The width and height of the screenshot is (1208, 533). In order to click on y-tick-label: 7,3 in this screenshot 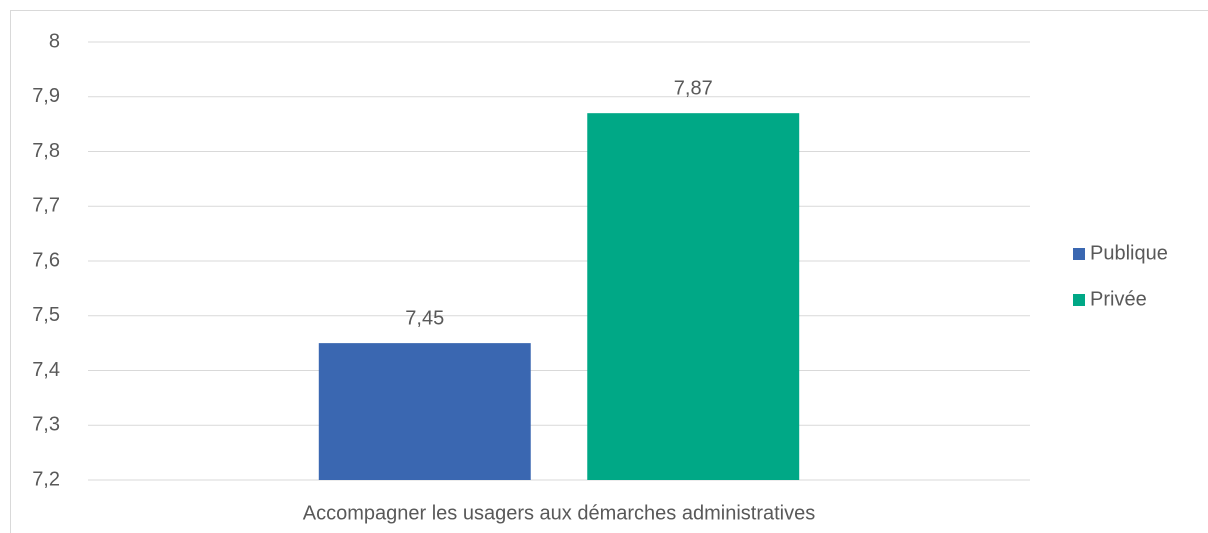, I will do `click(46, 425)`.